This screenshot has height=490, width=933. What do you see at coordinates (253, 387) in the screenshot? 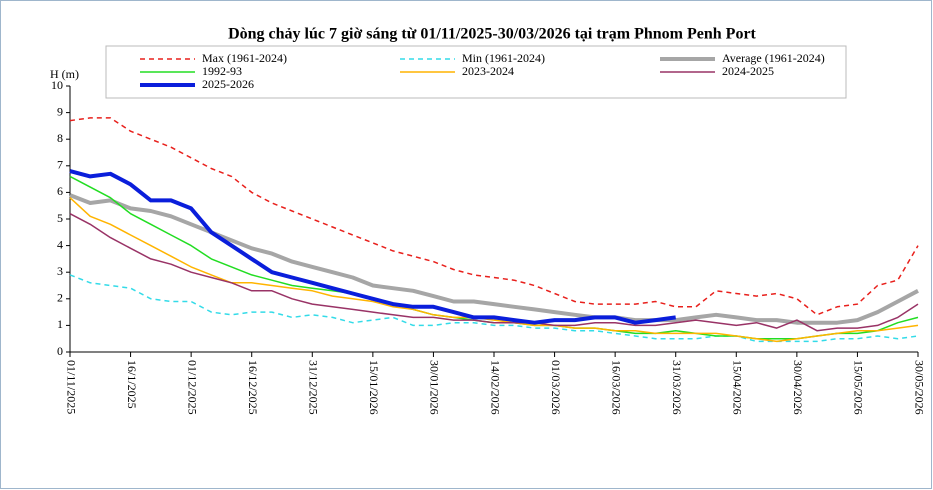
I see `x-tick-label: 16/12/2025` at bounding box center [253, 387].